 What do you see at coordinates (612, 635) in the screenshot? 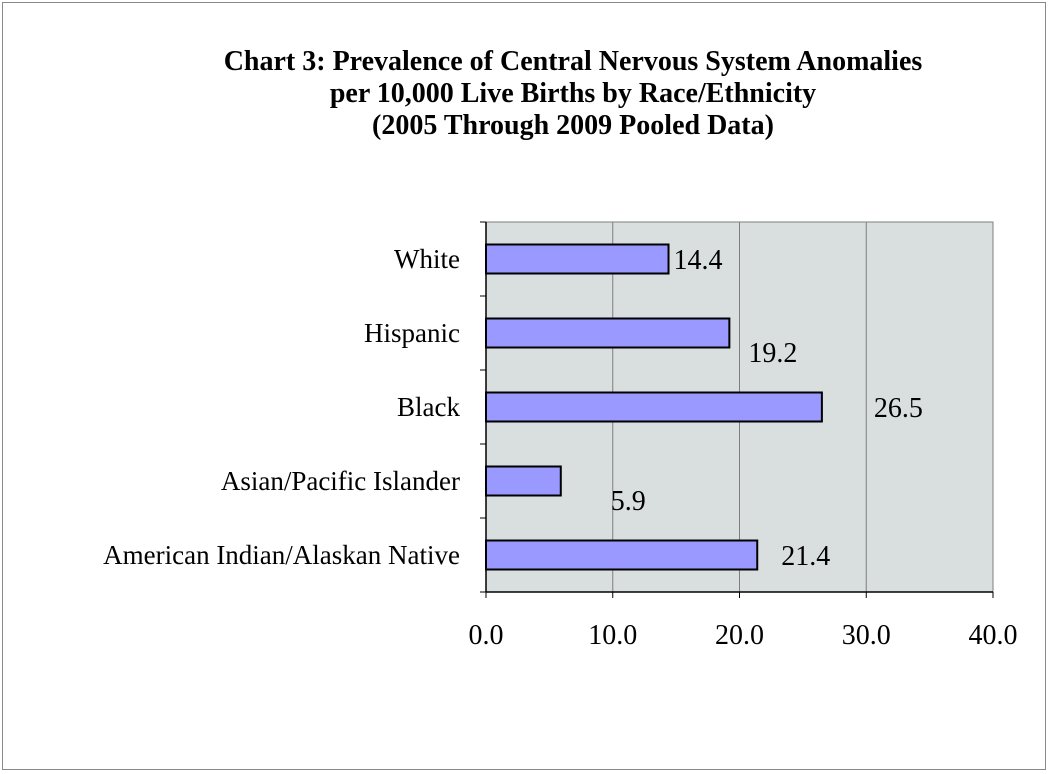
I see `x-tick-label: 10.0` at bounding box center [612, 635].